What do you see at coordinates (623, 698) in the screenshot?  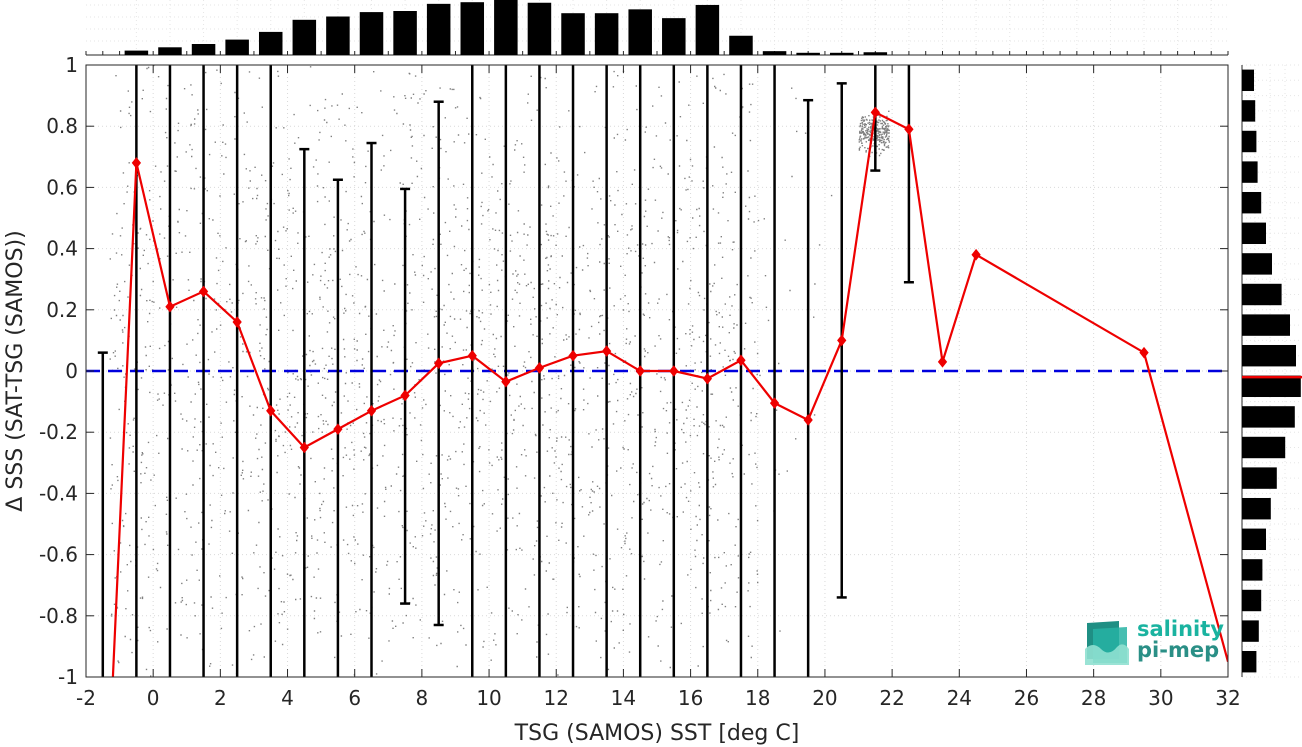 I see `x-tick-label: 14` at bounding box center [623, 698].